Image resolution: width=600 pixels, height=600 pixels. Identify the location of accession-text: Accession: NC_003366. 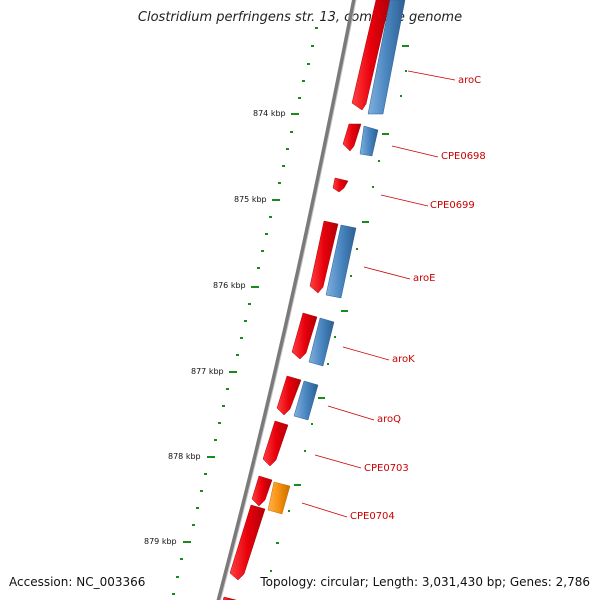
(77, 582).